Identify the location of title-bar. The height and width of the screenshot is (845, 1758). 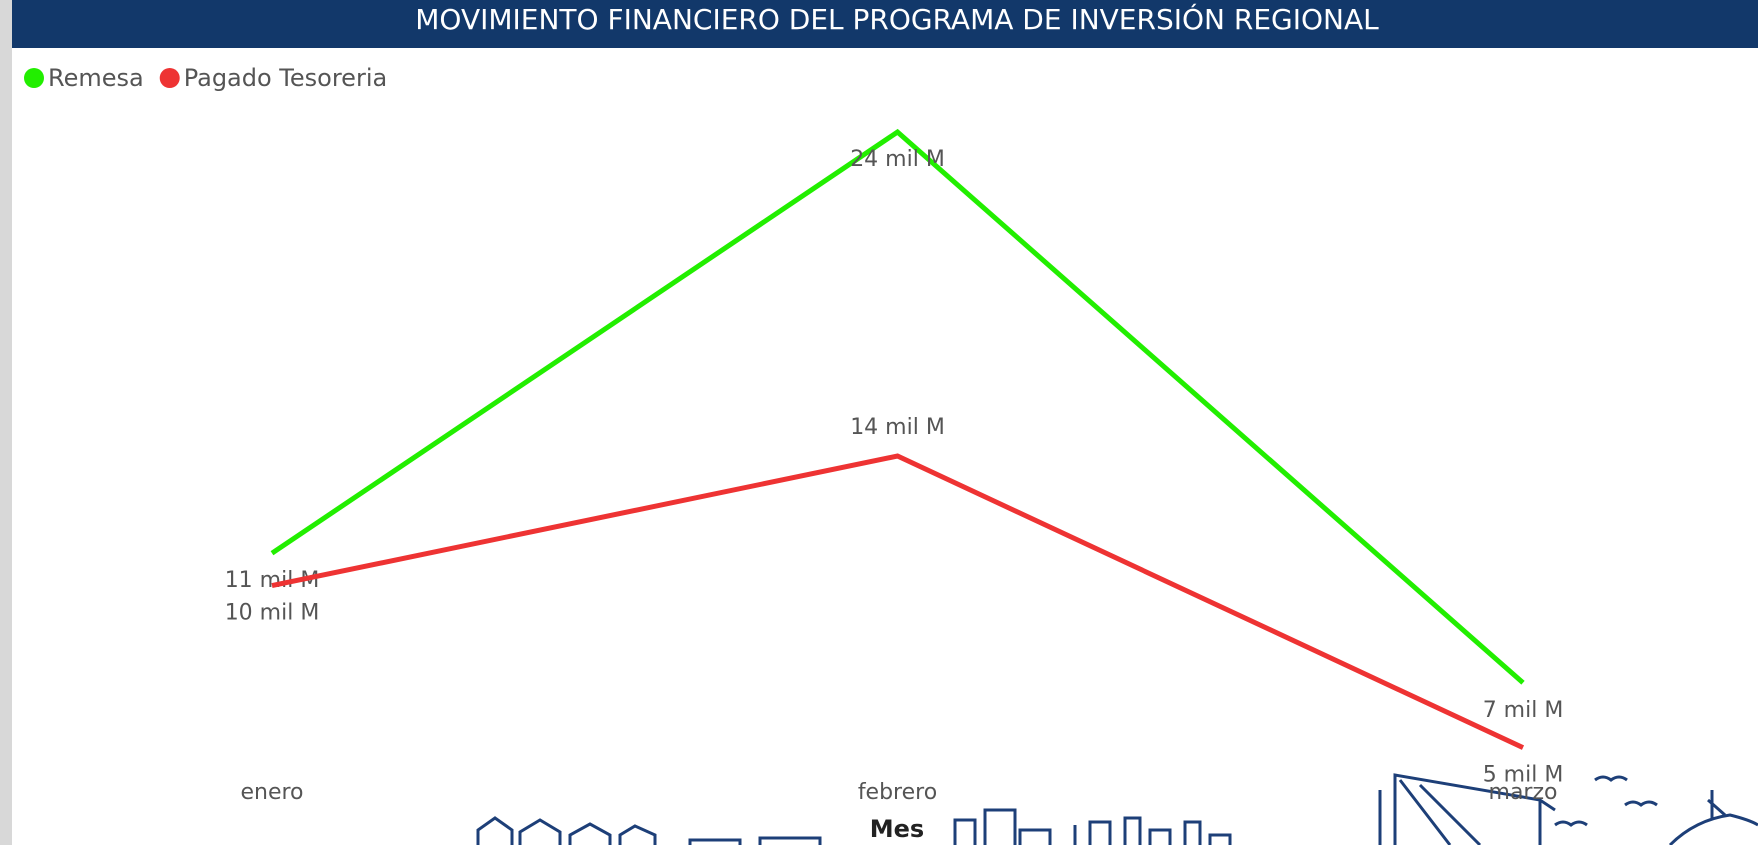
(885, 24).